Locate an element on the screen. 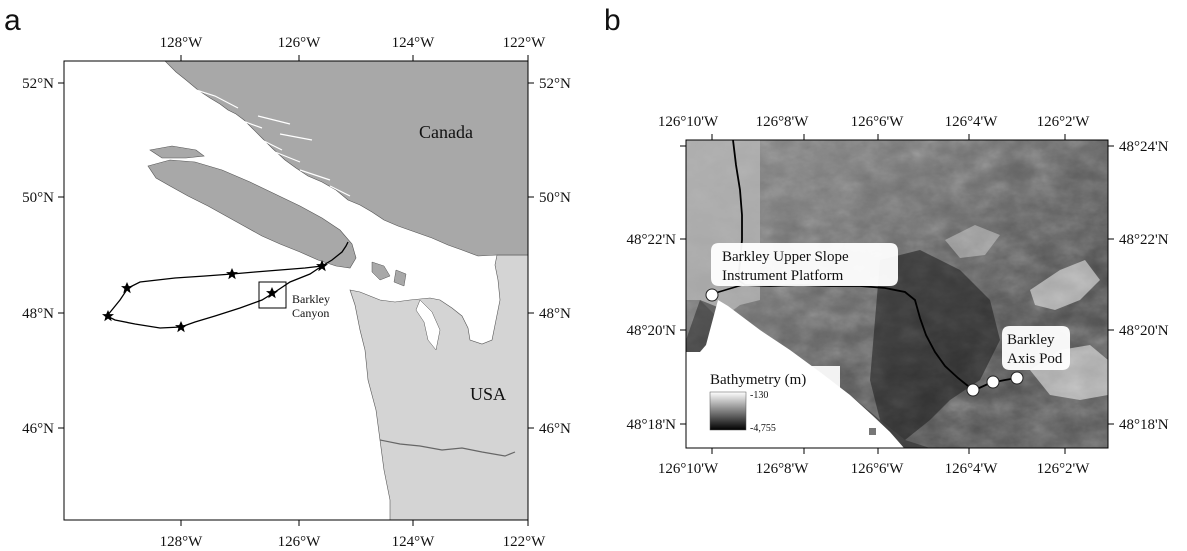 The image size is (1187, 551). upper-slope-platform-marker is located at coordinates (712, 295).